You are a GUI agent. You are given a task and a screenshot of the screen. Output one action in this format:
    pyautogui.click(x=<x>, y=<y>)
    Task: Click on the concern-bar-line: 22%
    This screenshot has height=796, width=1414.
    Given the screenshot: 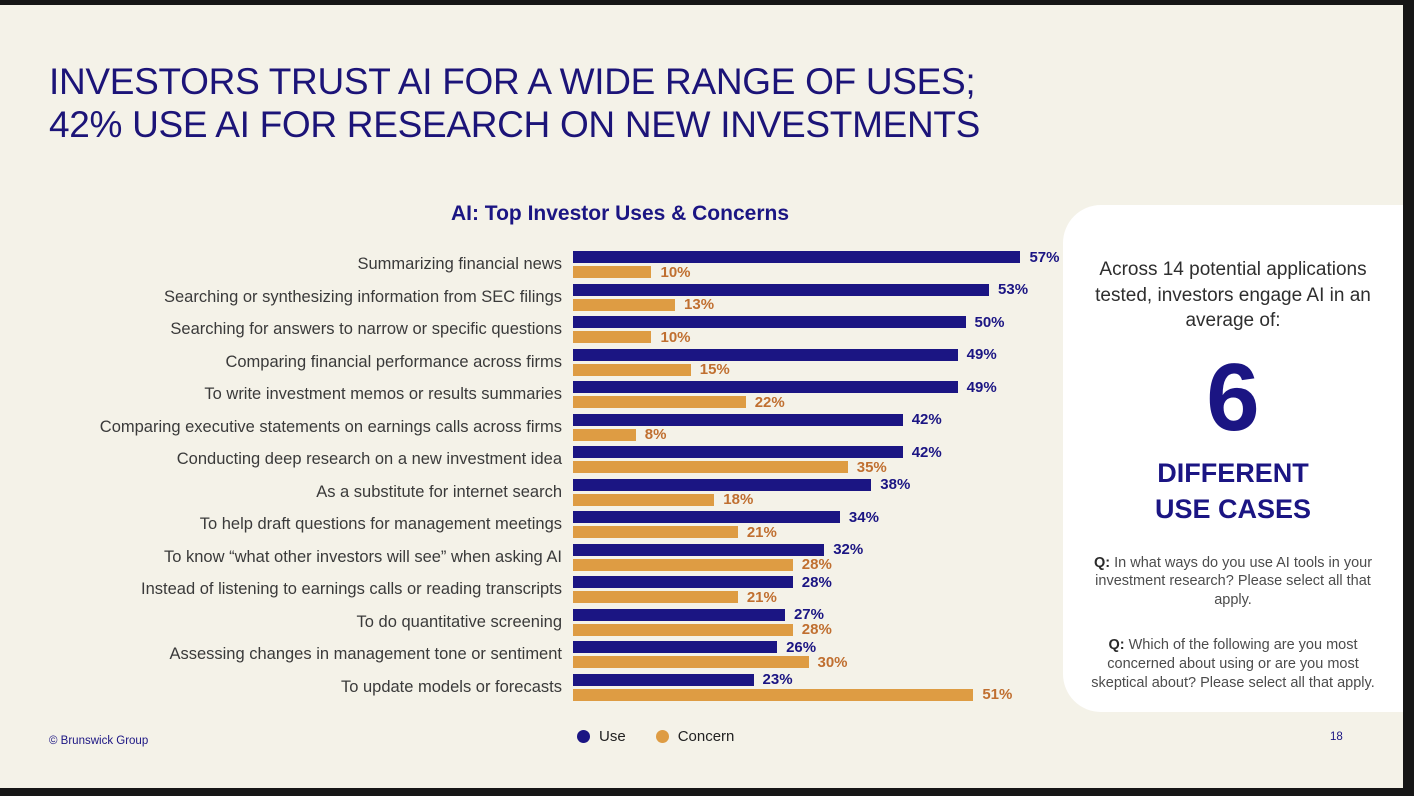 What is the action you would take?
    pyautogui.click(x=808, y=402)
    